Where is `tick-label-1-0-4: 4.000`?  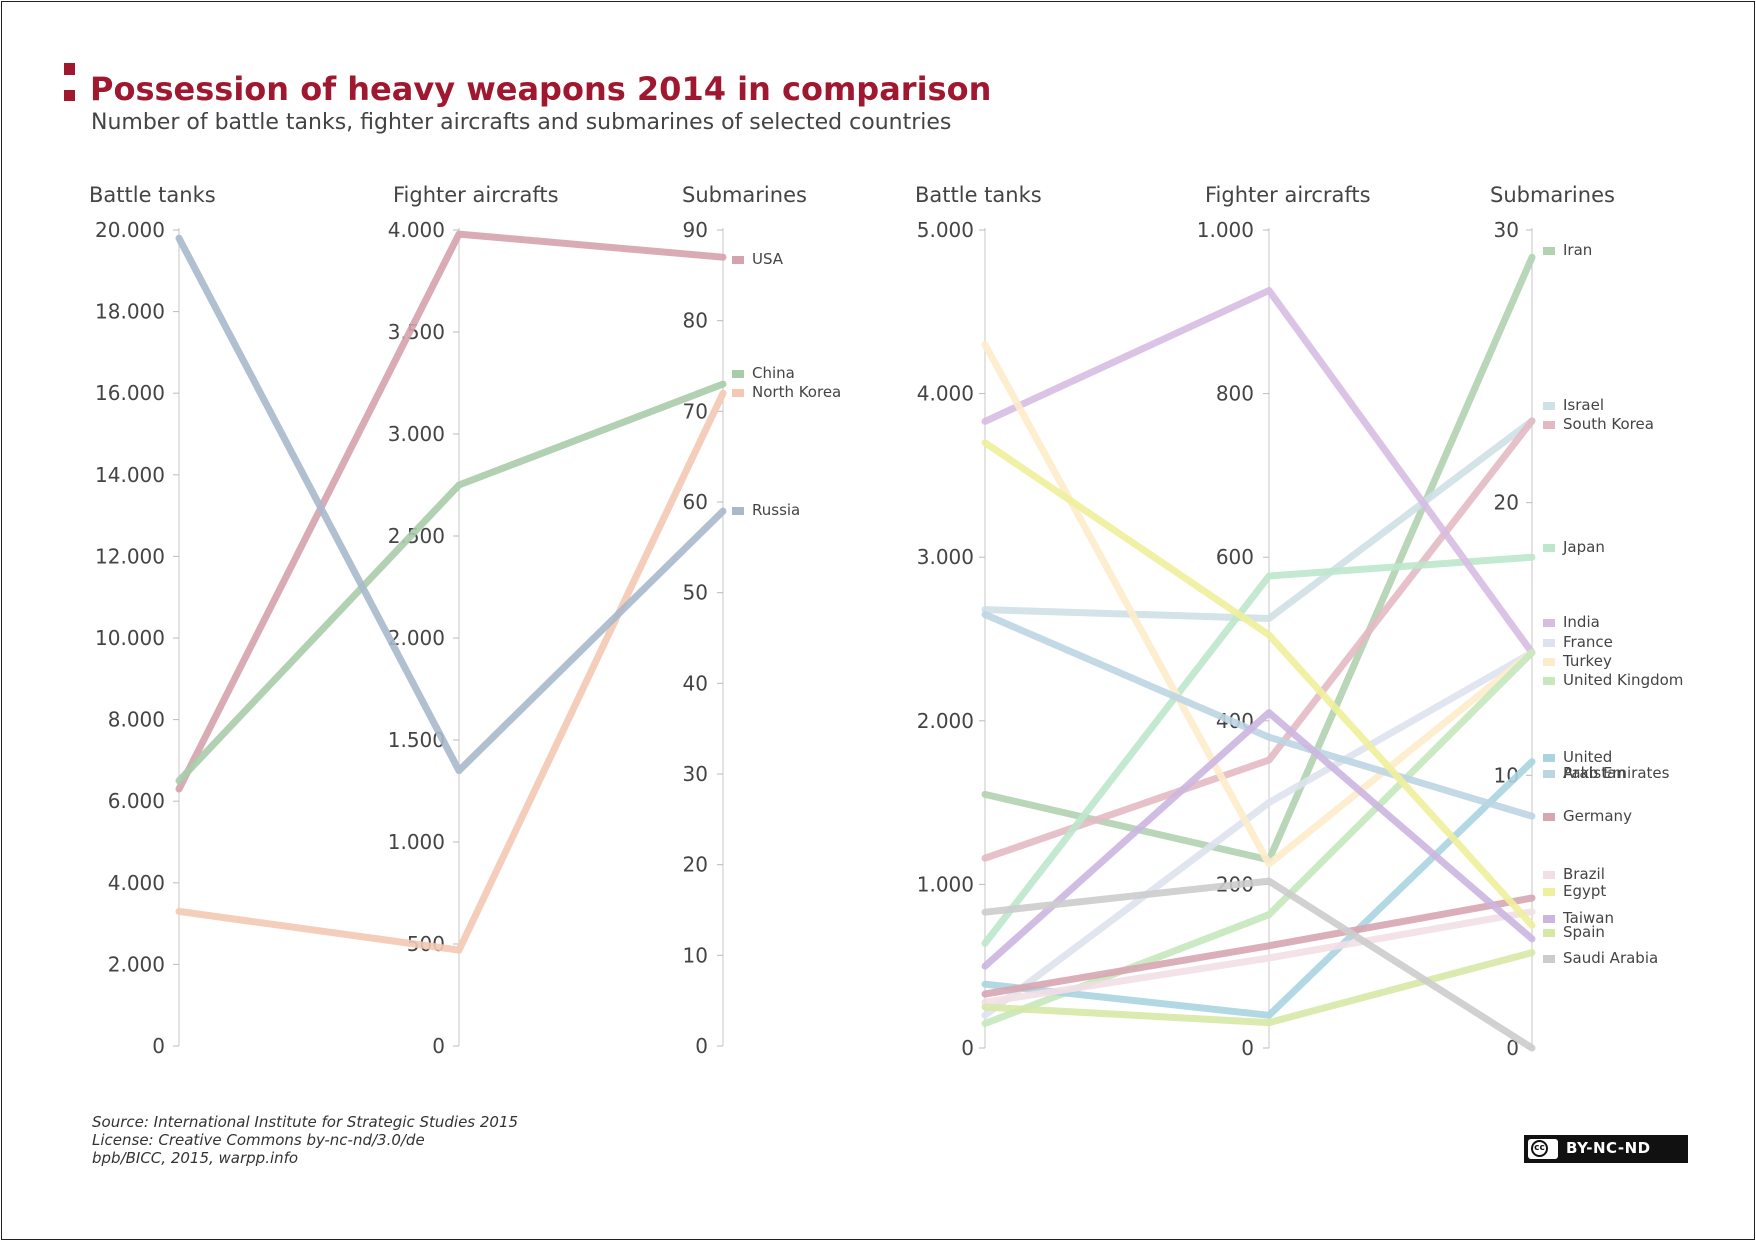
tick-label-1-0-4: 4.000 is located at coordinates (945, 394).